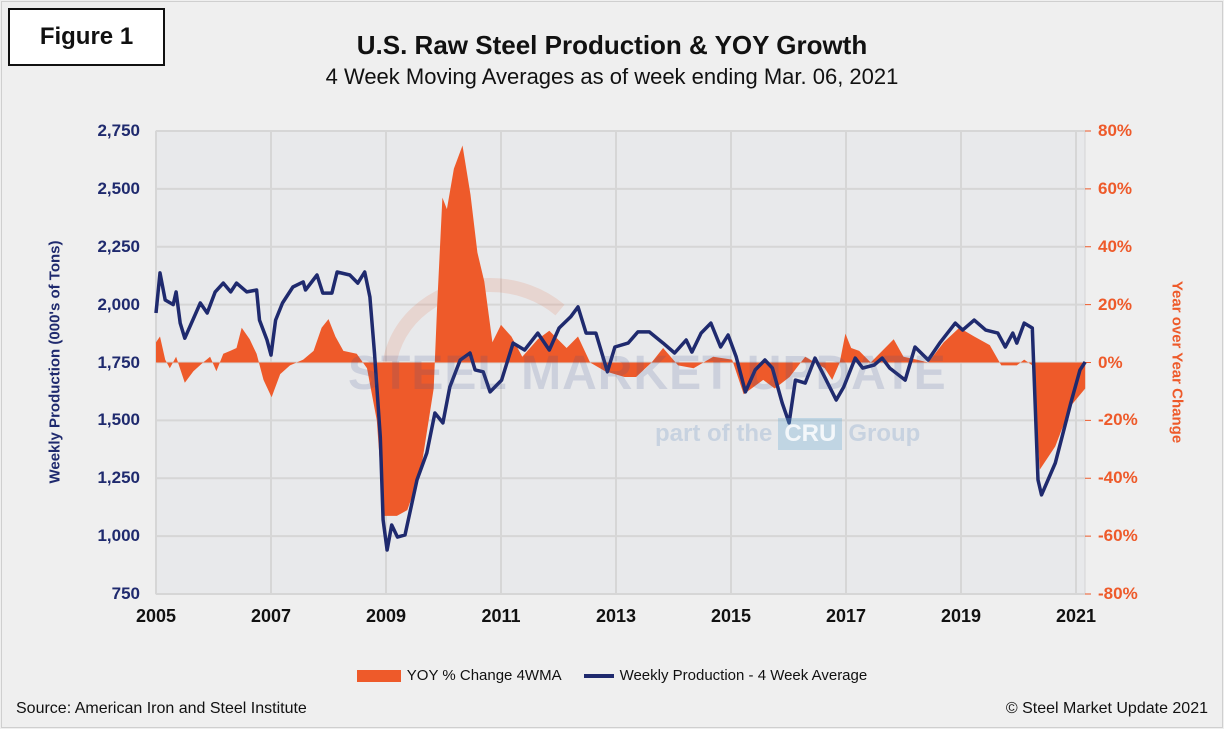 The image size is (1224, 729). Describe the element at coordinates (386, 616) in the screenshot. I see `x-tick-label: 2009` at that location.